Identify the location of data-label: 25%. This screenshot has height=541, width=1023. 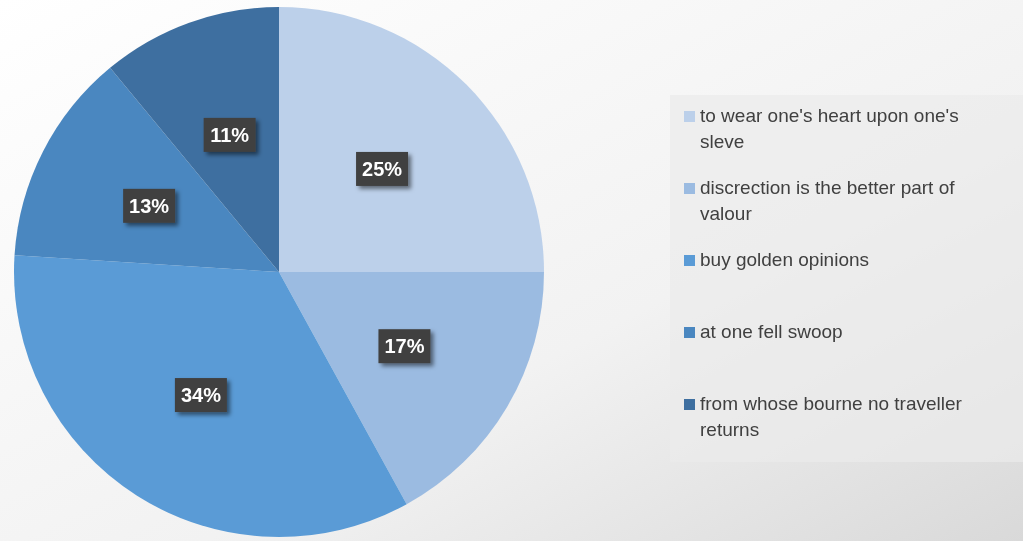
(382, 168).